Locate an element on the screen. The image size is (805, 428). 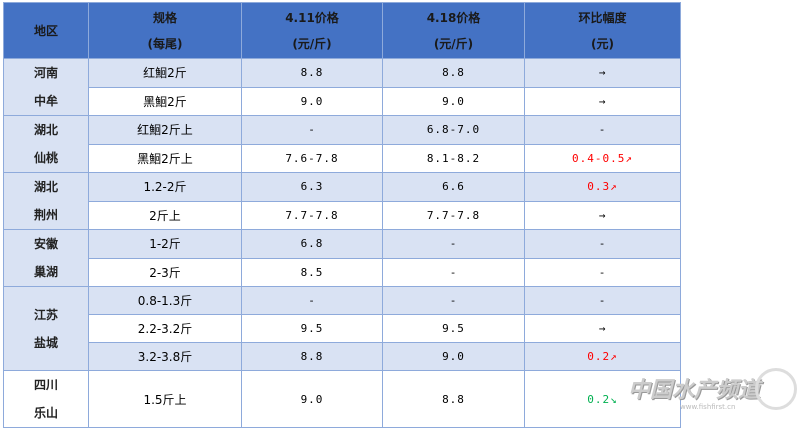
price-411-cell: 7.6-7.8 is located at coordinates (312, 158).